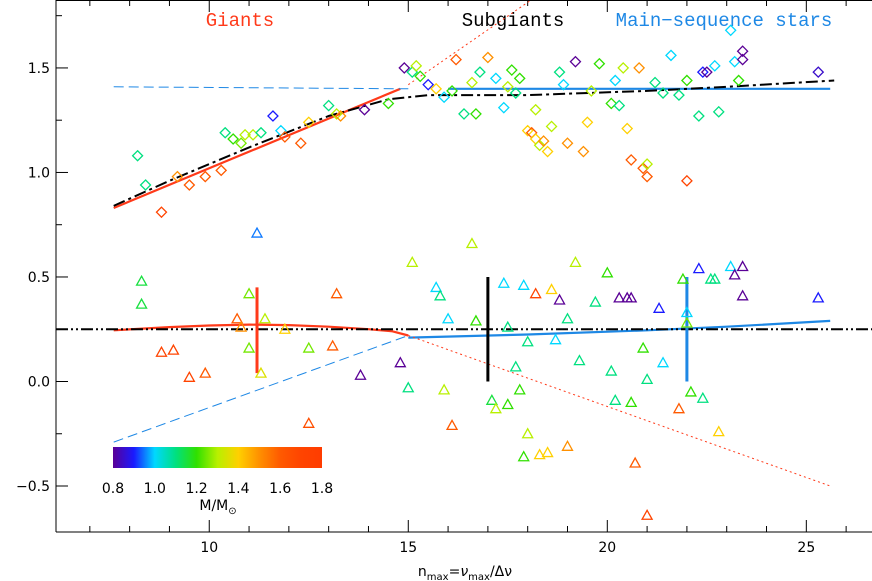 This screenshot has width=872, height=581. I want to click on x-tick-label: 10, so click(209, 548).